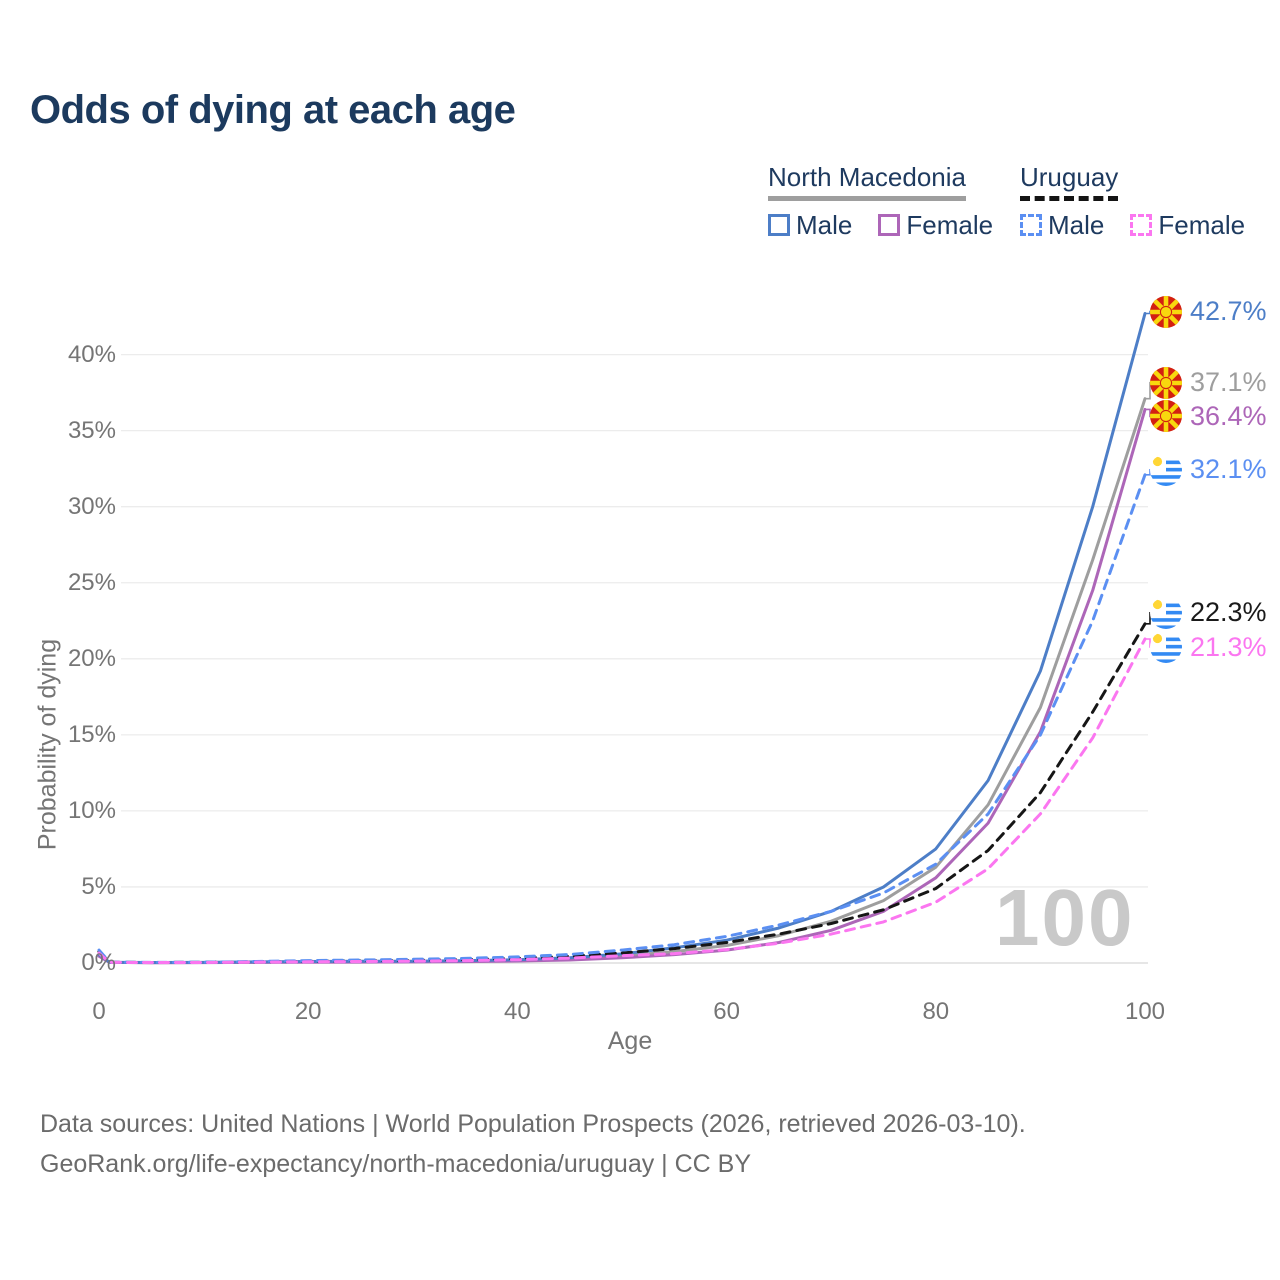  I want to click on y-tick-label-35: 35%, so click(91, 430).